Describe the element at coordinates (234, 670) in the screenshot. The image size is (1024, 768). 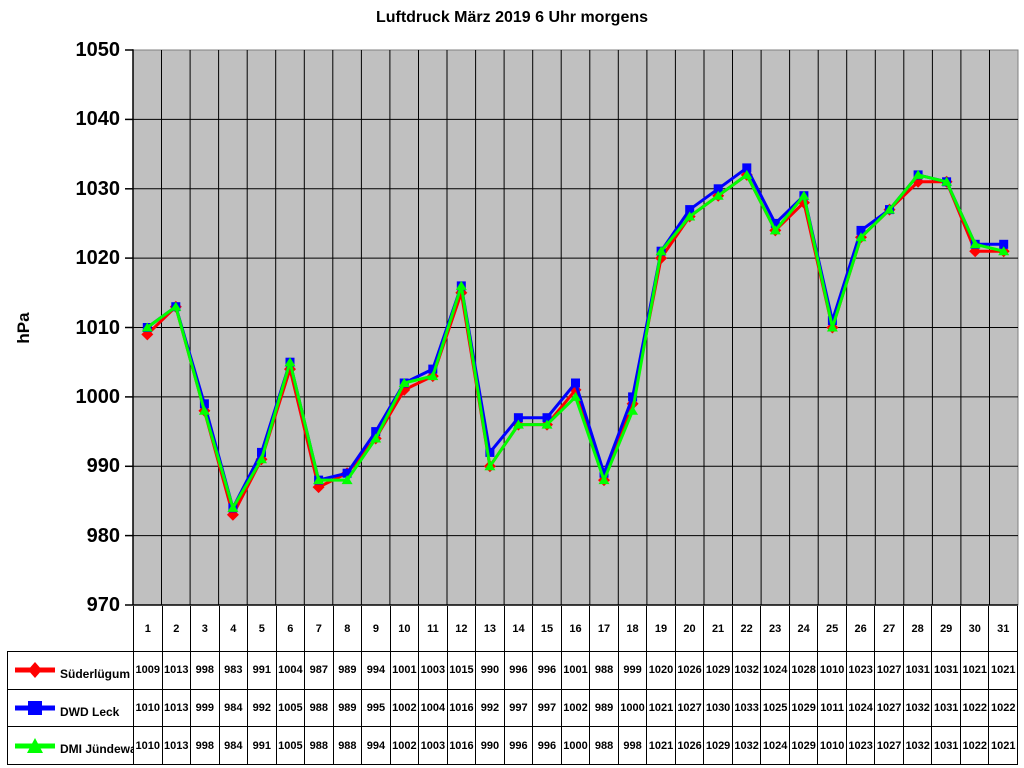
I see `value-cell: 983` at that location.